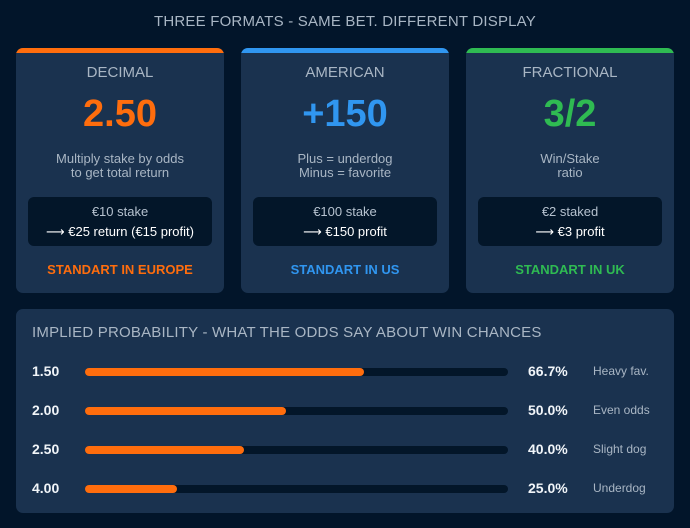 This screenshot has height=528, width=690. Describe the element at coordinates (345, 269) in the screenshot. I see `region-label: STANDART IN US` at that location.